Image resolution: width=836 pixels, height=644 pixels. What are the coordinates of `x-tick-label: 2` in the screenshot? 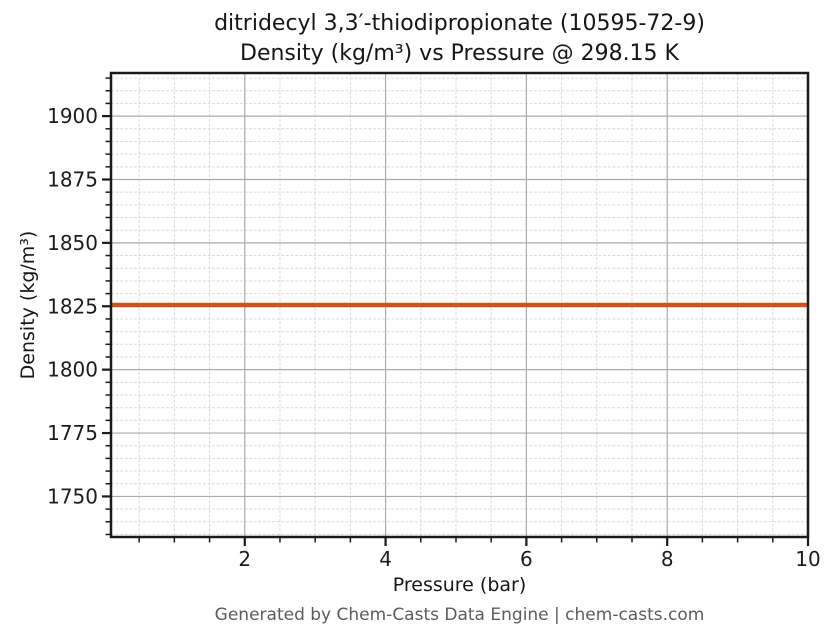 It's located at (244, 559).